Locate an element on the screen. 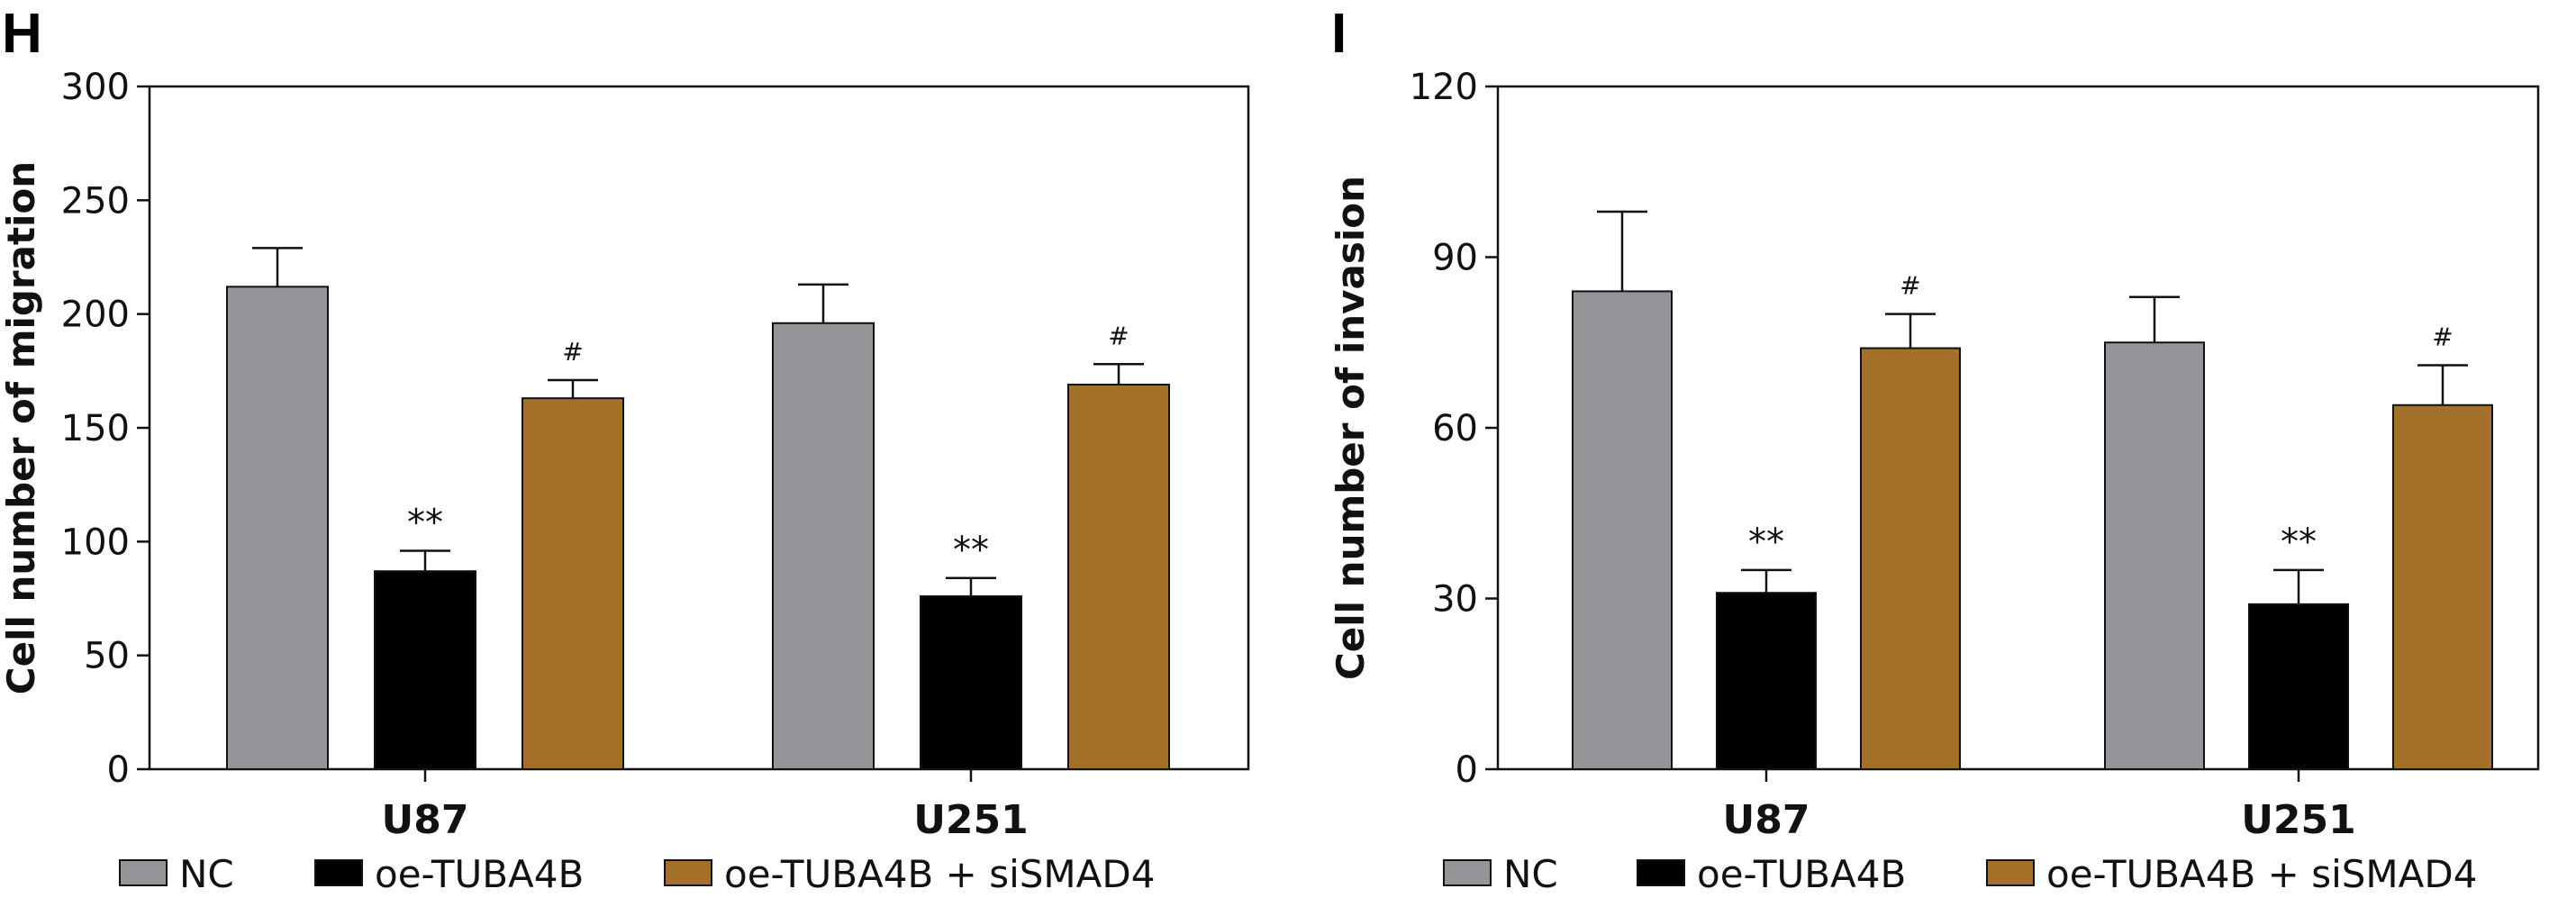 This screenshot has width=2576, height=898. y-tick-label: 150 is located at coordinates (95, 428).